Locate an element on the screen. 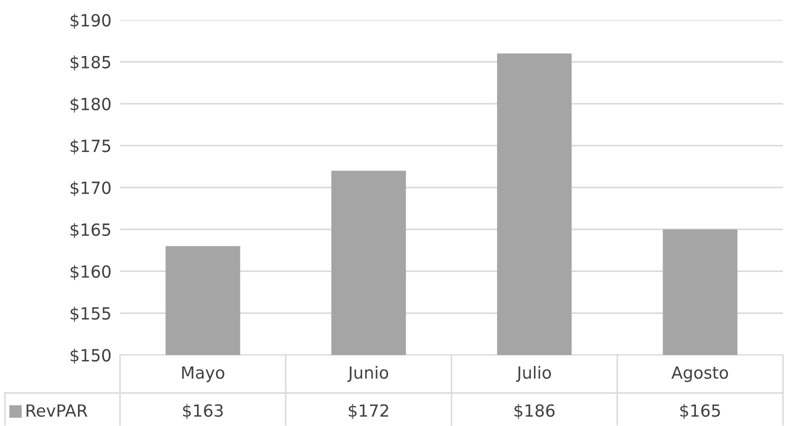 Image resolution: width=786 pixels, height=426 pixels. y-tick-label: $185 is located at coordinates (90, 63).